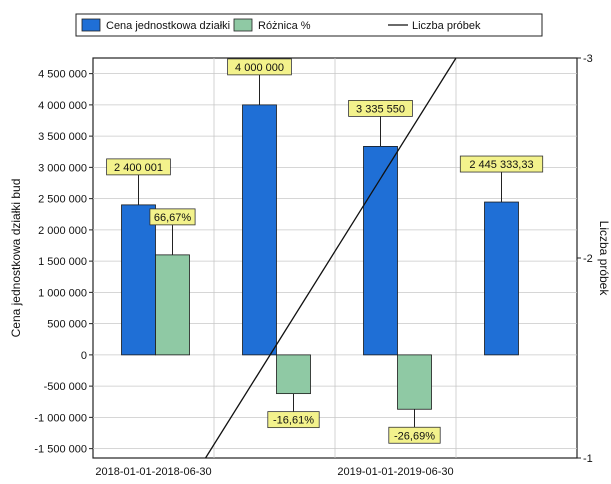 The height and width of the screenshot is (484, 611). Describe the element at coordinates (60, 450) in the screenshot. I see `y-tick-label: -1 500 000` at that location.